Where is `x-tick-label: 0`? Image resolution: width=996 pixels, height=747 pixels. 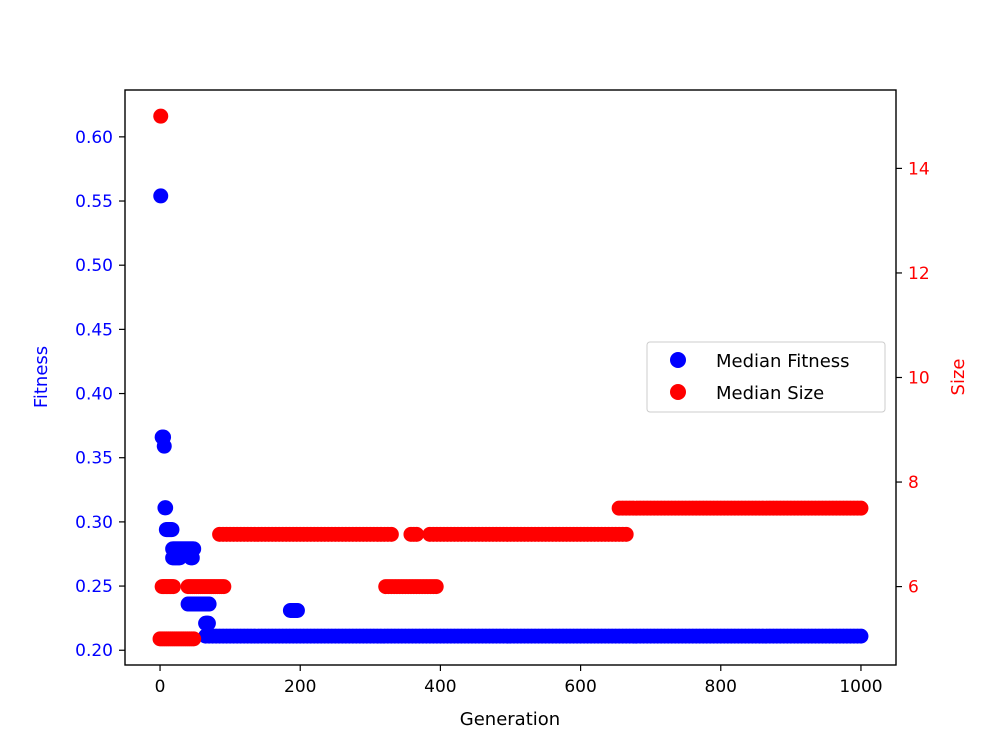
x-tick-label: 0 is located at coordinates (160, 687).